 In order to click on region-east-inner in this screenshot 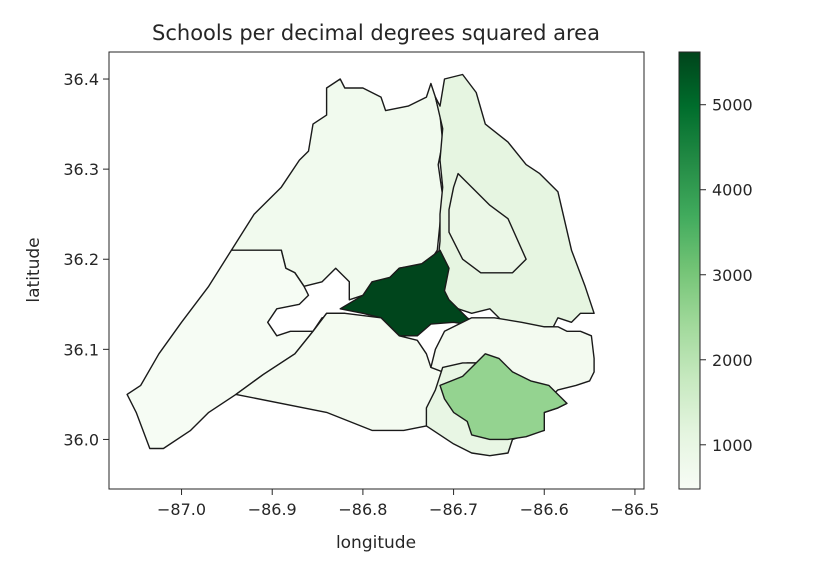, I will do `click(487, 223)`.